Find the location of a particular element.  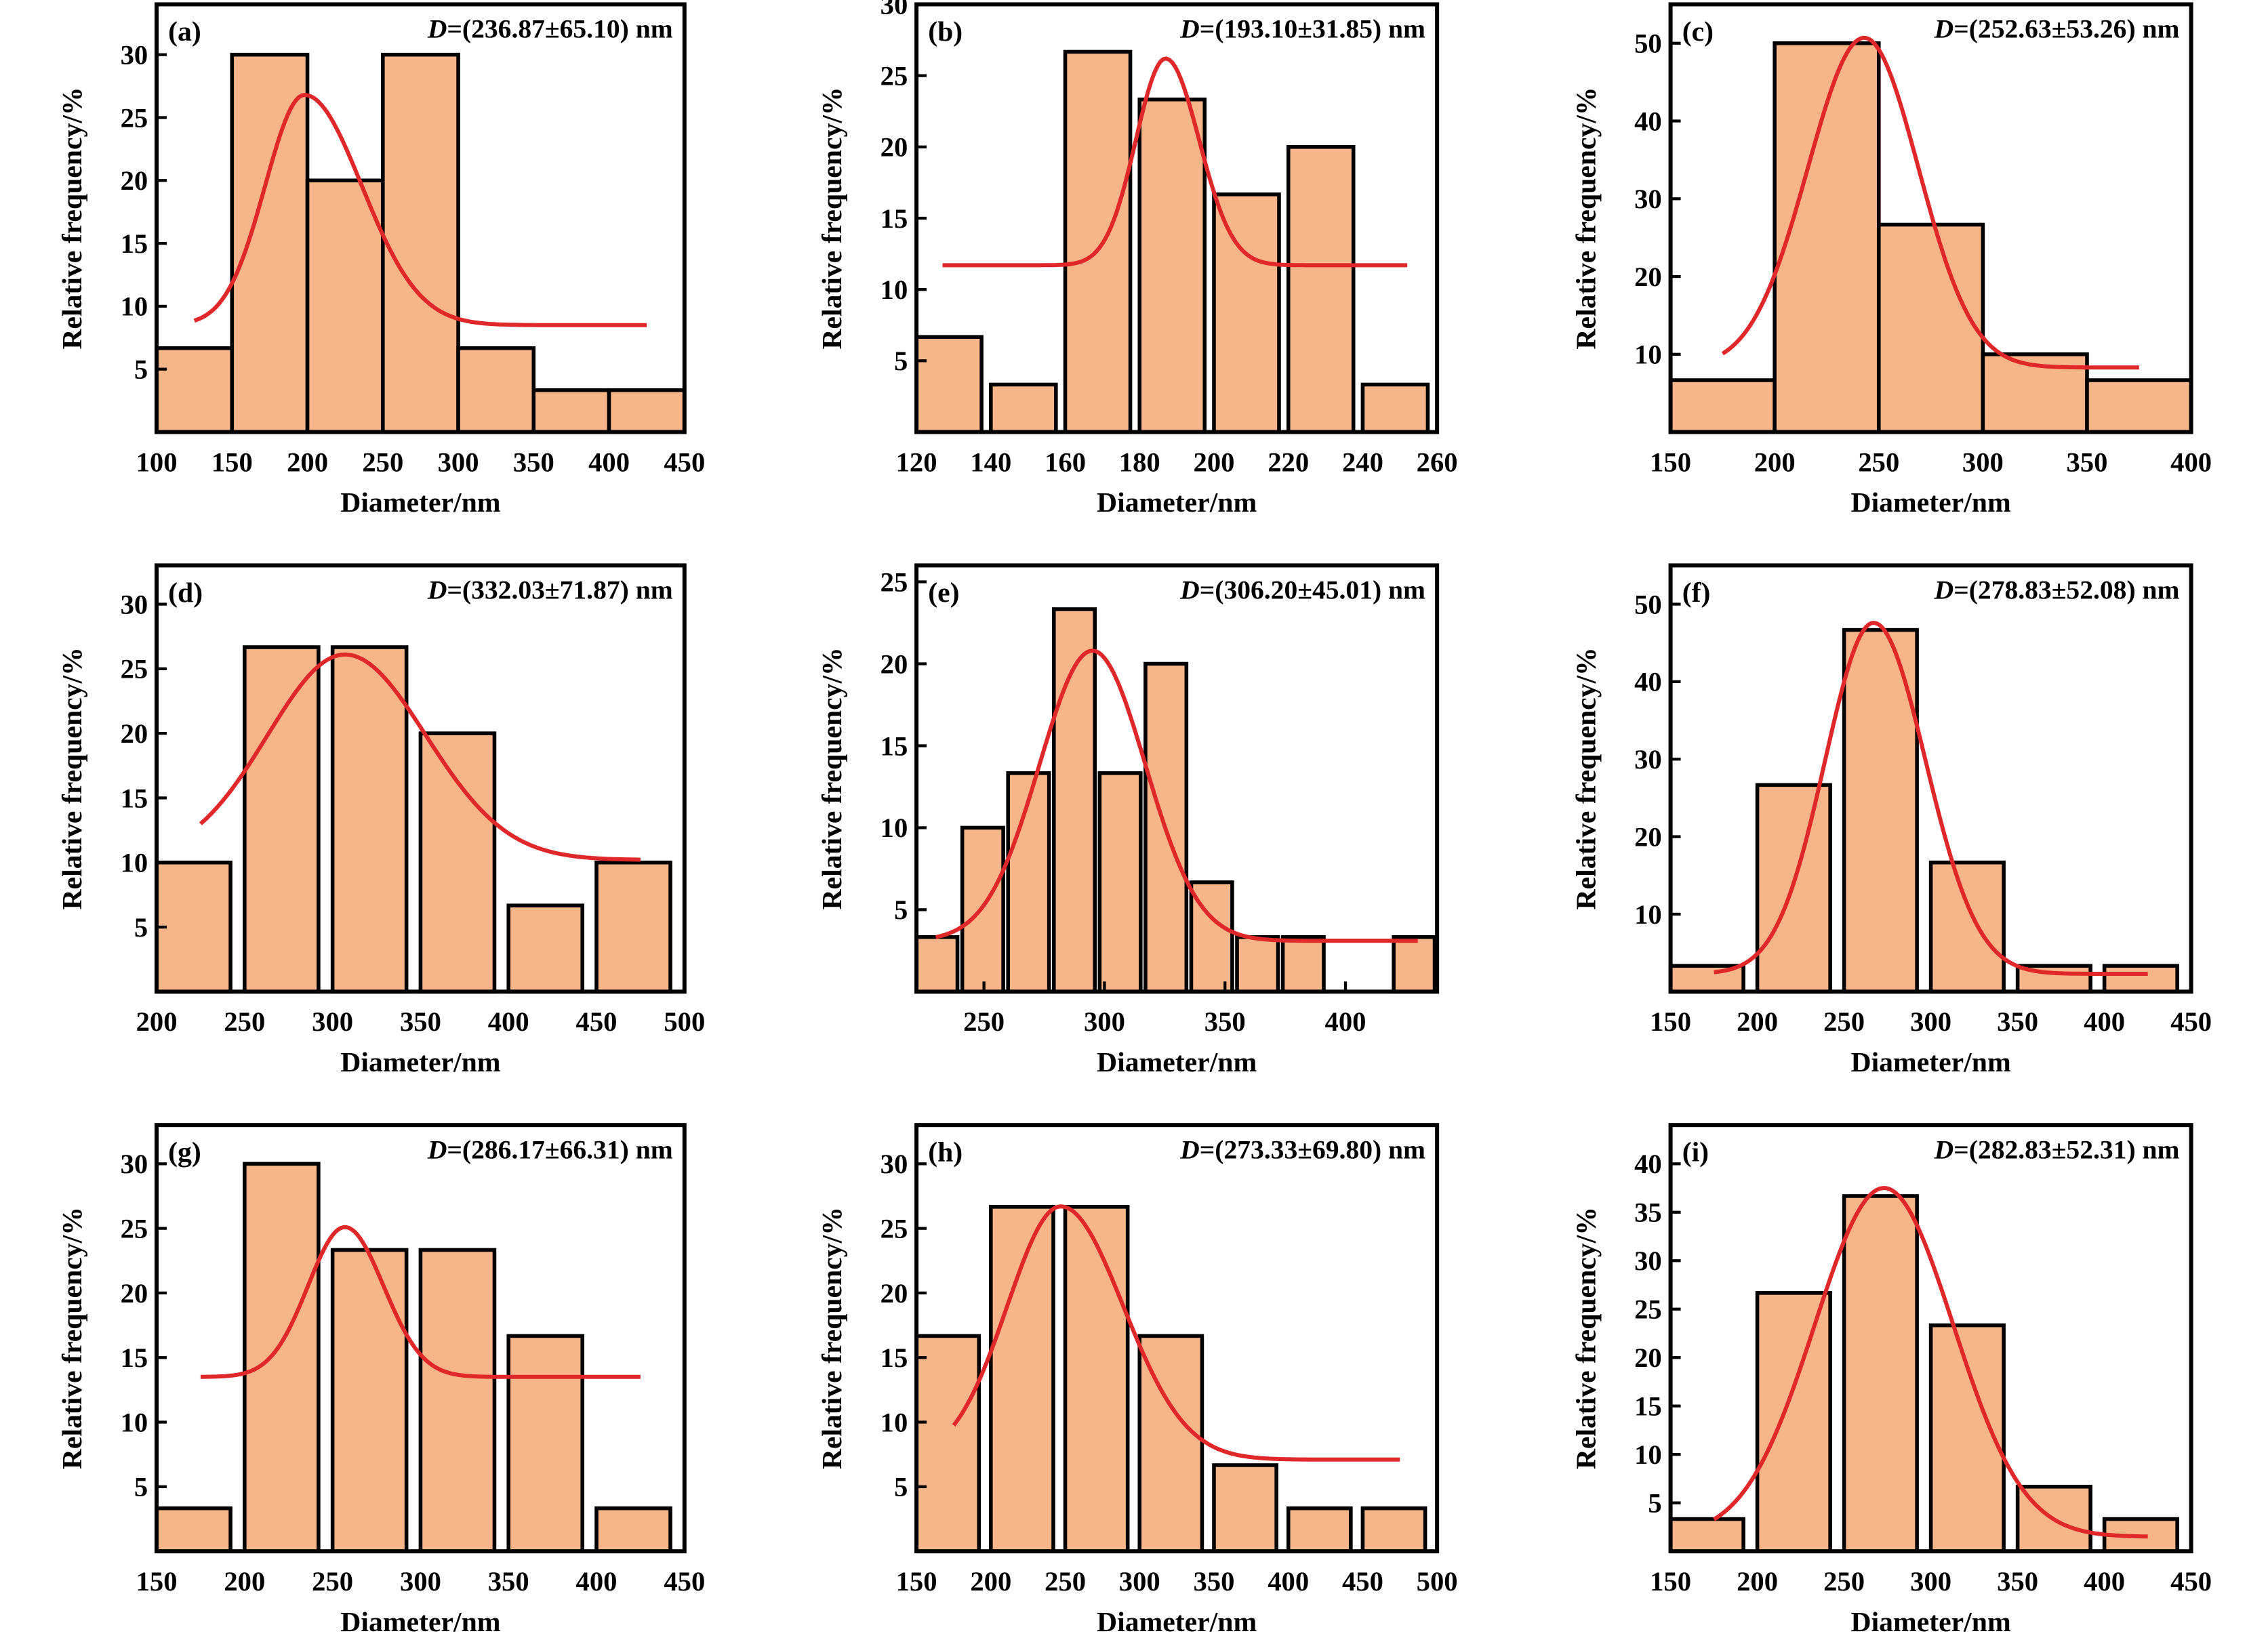

x-tick-label: 120 is located at coordinates (916, 462).